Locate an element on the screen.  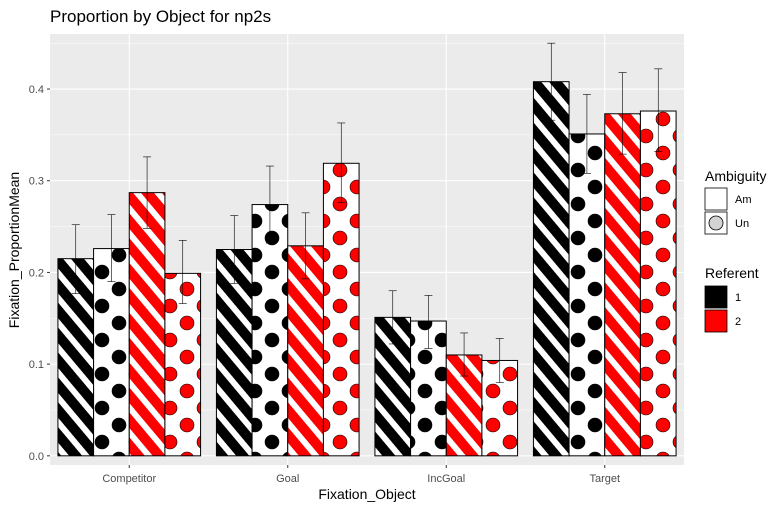
x-tick-label: IncGoal is located at coordinates (446, 479).